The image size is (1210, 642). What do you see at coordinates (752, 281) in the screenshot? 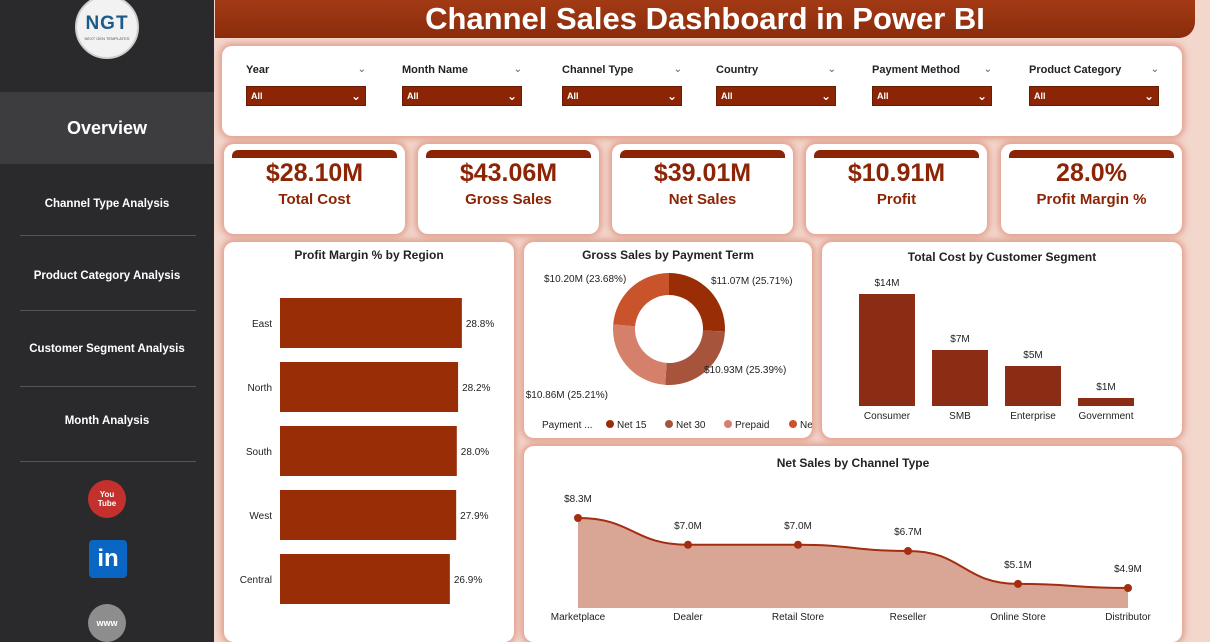
I see `donut-slice-label: $11.07M (25.71%)` at bounding box center [752, 281].